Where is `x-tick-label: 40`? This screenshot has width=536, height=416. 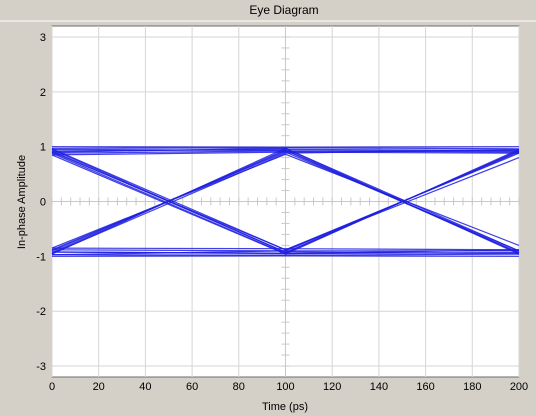
x-tick-label: 40 is located at coordinates (145, 387).